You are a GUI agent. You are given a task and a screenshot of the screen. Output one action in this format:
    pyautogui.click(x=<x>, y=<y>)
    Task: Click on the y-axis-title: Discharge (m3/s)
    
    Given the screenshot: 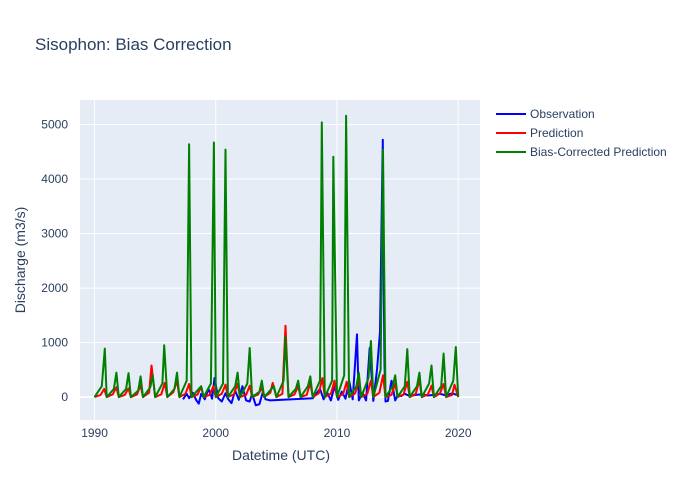 What is the action you would take?
    pyautogui.click(x=20, y=260)
    